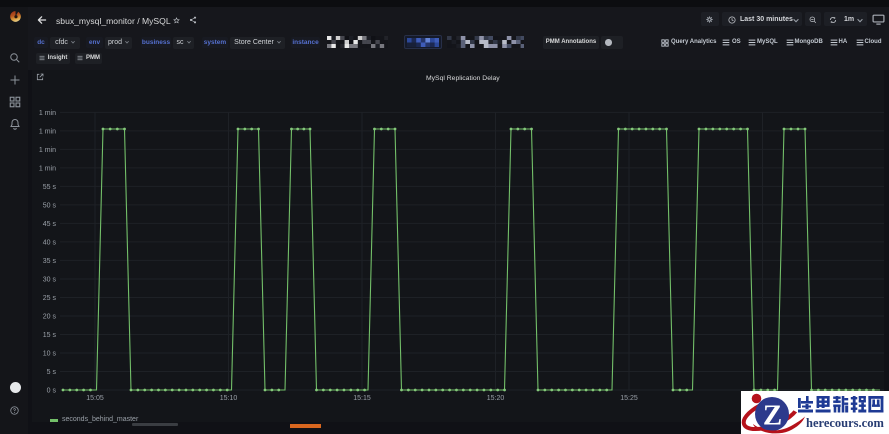 The height and width of the screenshot is (434, 889). I want to click on svg-text: 35 s, so click(50, 261).